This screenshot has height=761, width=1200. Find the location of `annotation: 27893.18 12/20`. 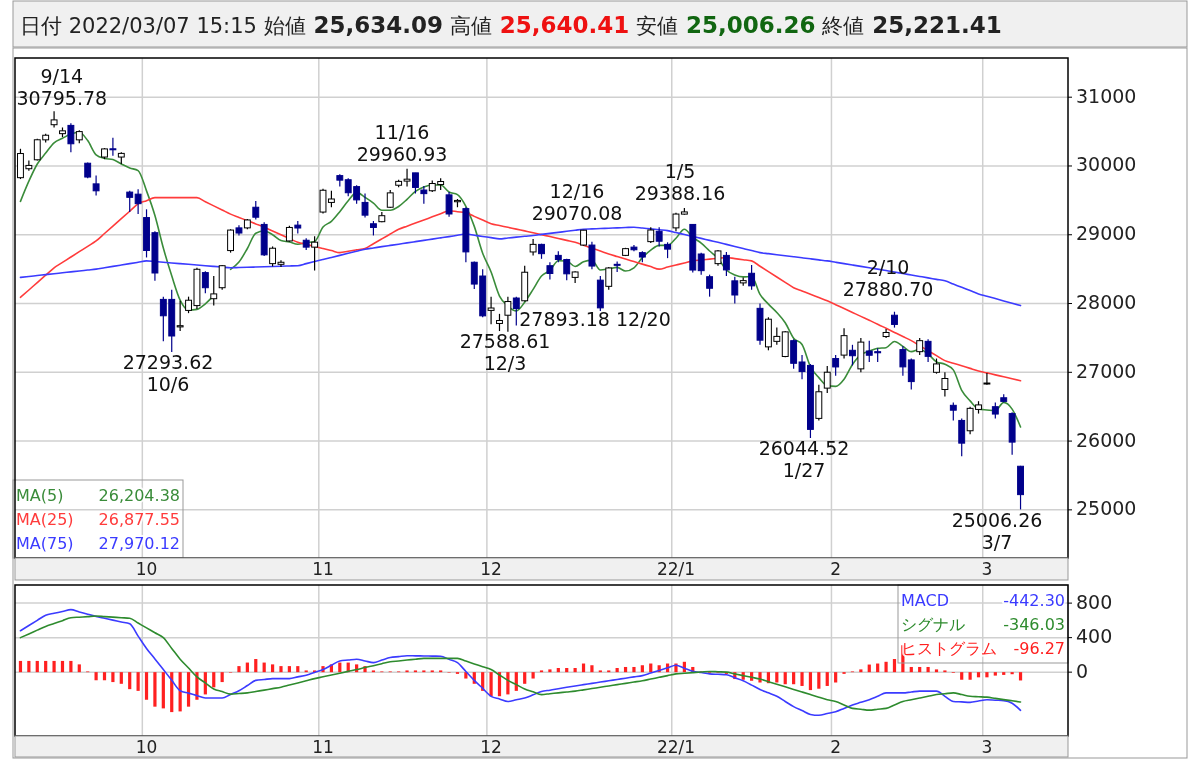

annotation: 27893.18 12/20 is located at coordinates (595, 318).